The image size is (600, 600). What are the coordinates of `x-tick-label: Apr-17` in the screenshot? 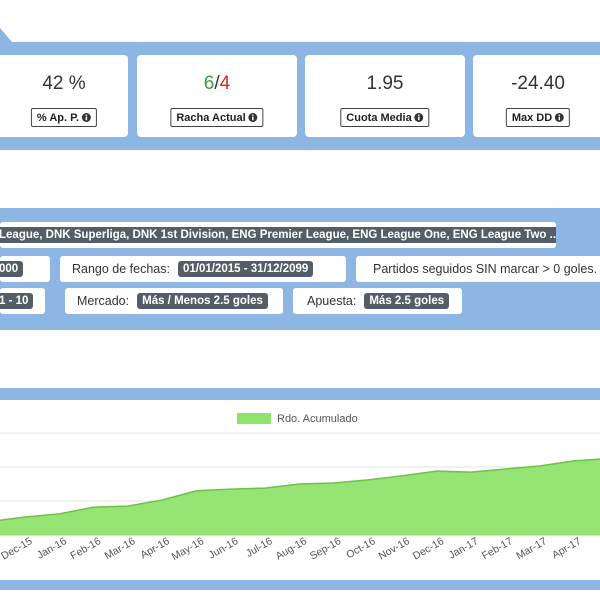 It's located at (566, 548).